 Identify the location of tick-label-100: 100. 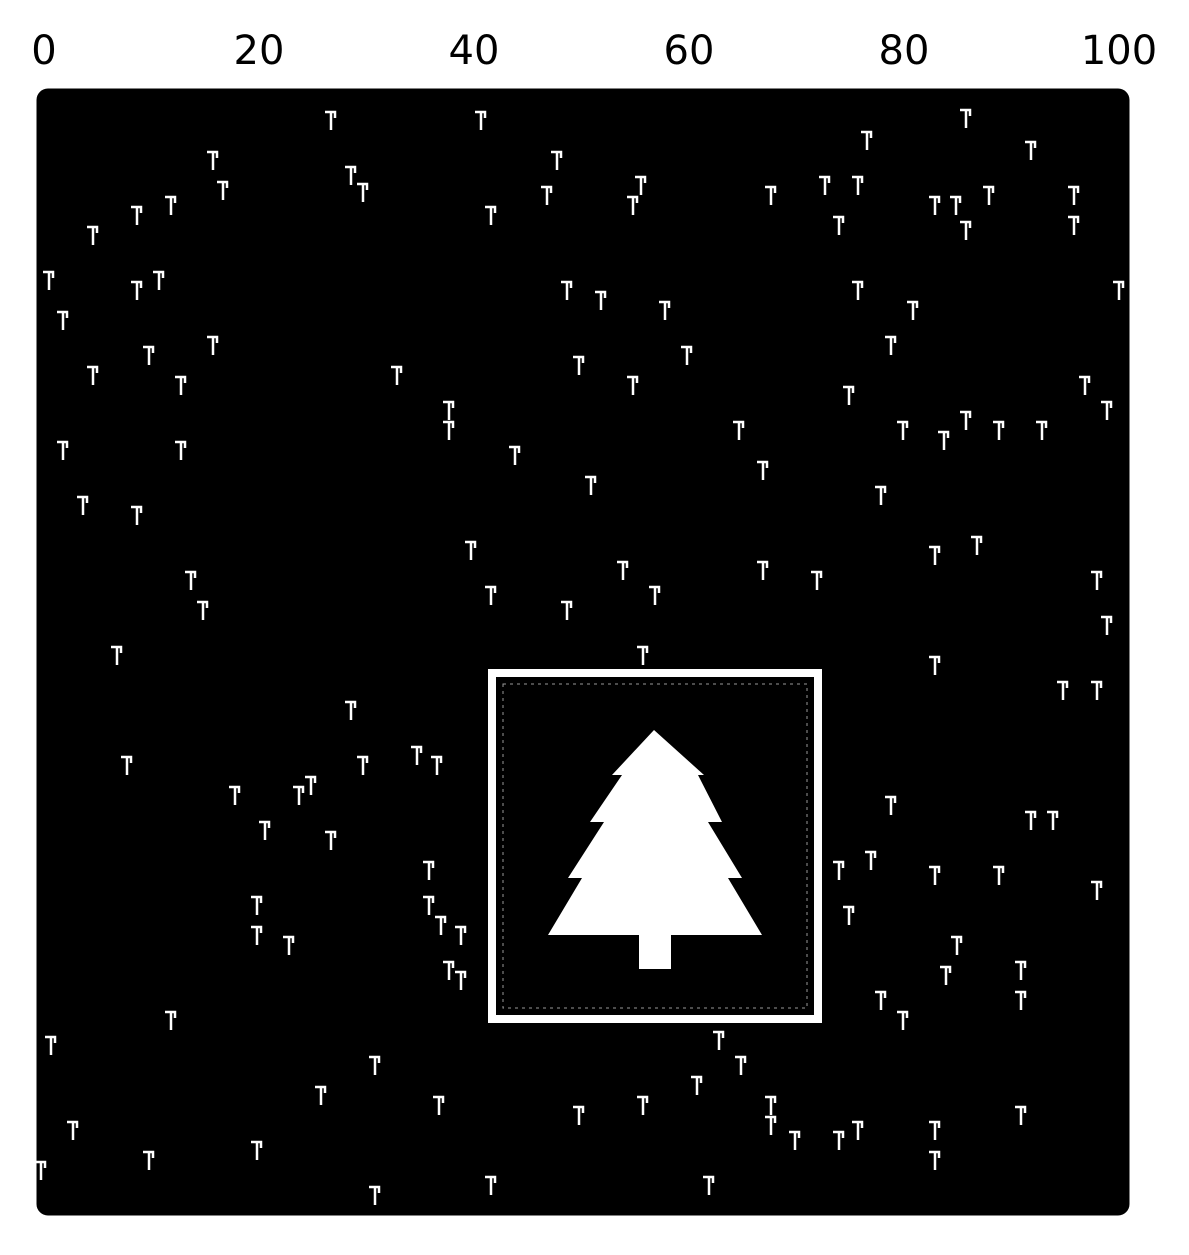
(1119, 51).